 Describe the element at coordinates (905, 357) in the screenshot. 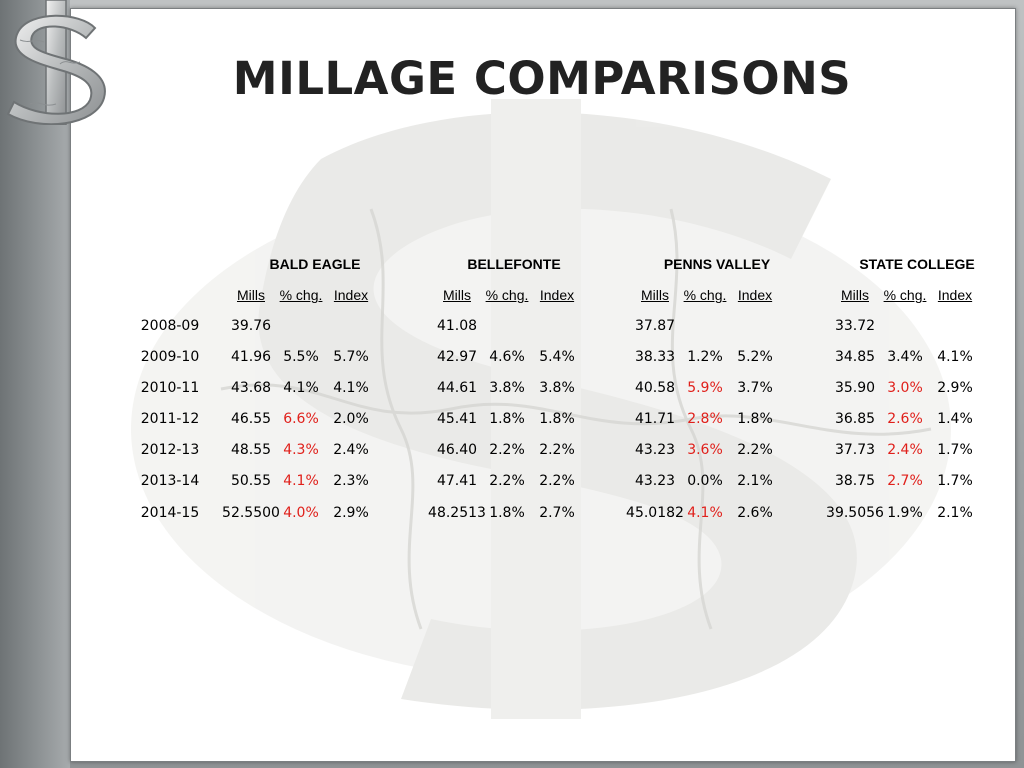

I see `pct-change-cell: 3.4%` at that location.